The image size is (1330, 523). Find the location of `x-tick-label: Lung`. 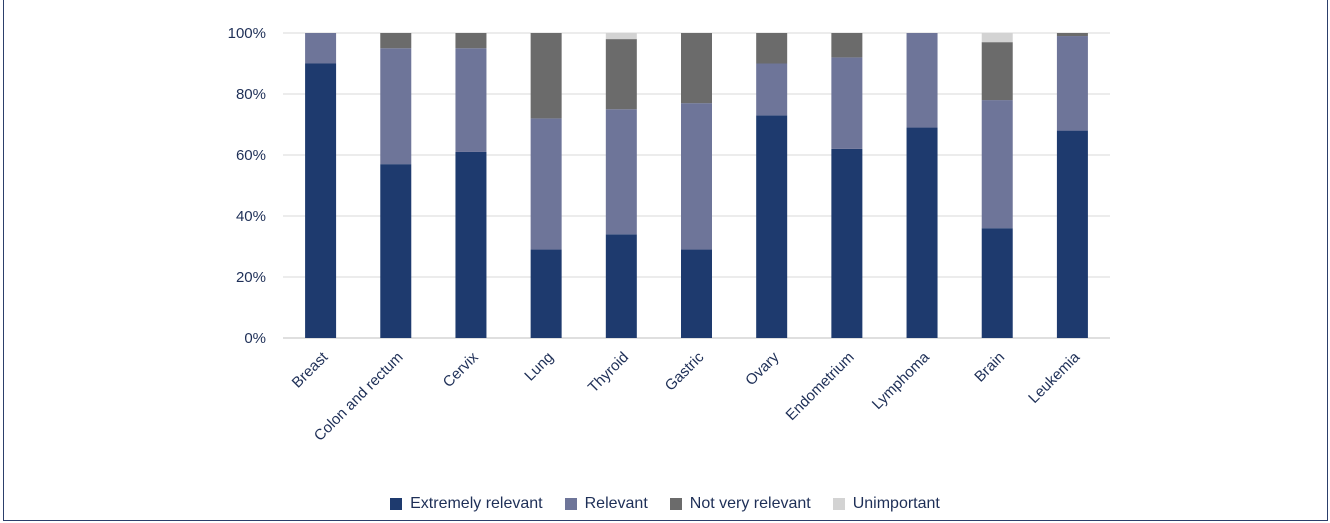

x-tick-label: Lung is located at coordinates (539, 367).